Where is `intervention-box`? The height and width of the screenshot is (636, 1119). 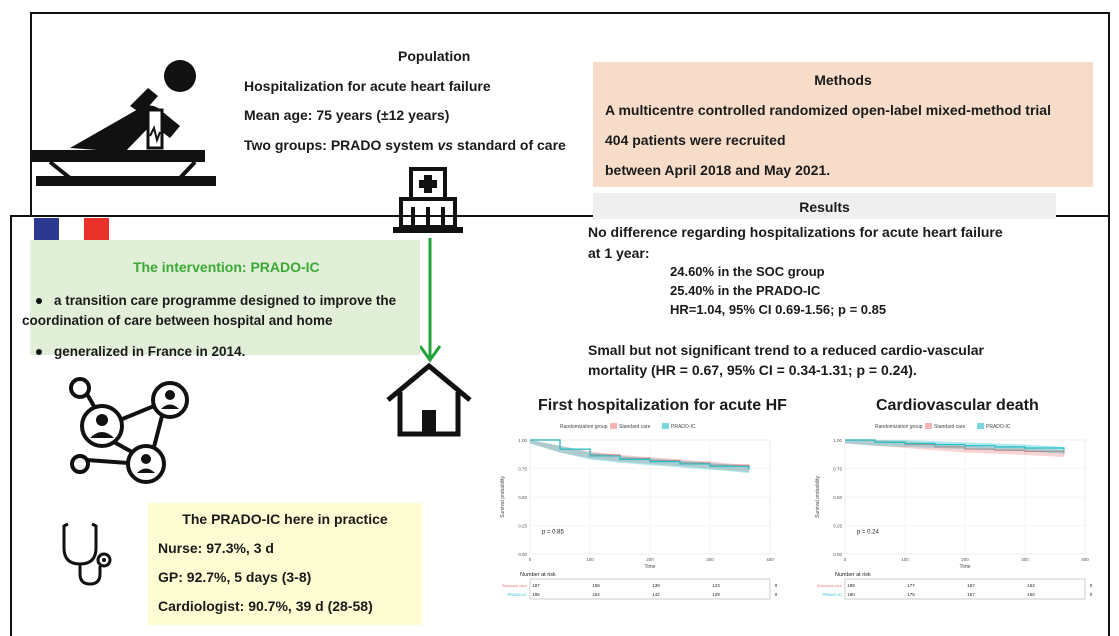 intervention-box is located at coordinates (225, 297).